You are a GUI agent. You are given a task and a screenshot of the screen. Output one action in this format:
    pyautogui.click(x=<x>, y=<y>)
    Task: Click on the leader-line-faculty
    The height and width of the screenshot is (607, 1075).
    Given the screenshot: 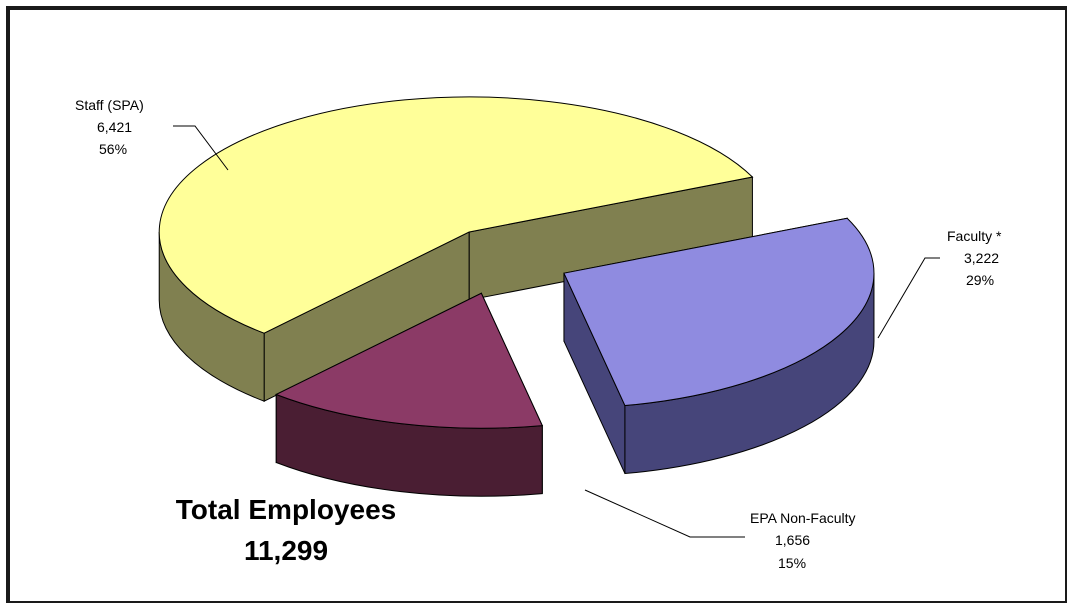 What is the action you would take?
    pyautogui.click(x=908, y=298)
    